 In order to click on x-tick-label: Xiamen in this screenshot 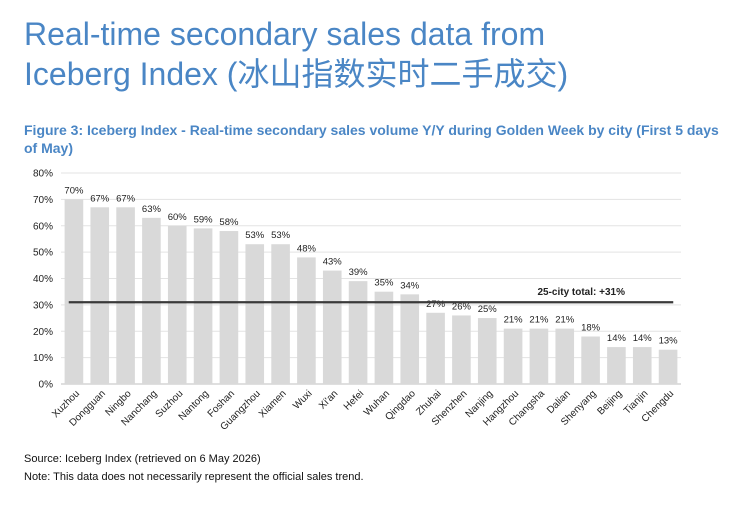, I will do `click(273, 404)`.